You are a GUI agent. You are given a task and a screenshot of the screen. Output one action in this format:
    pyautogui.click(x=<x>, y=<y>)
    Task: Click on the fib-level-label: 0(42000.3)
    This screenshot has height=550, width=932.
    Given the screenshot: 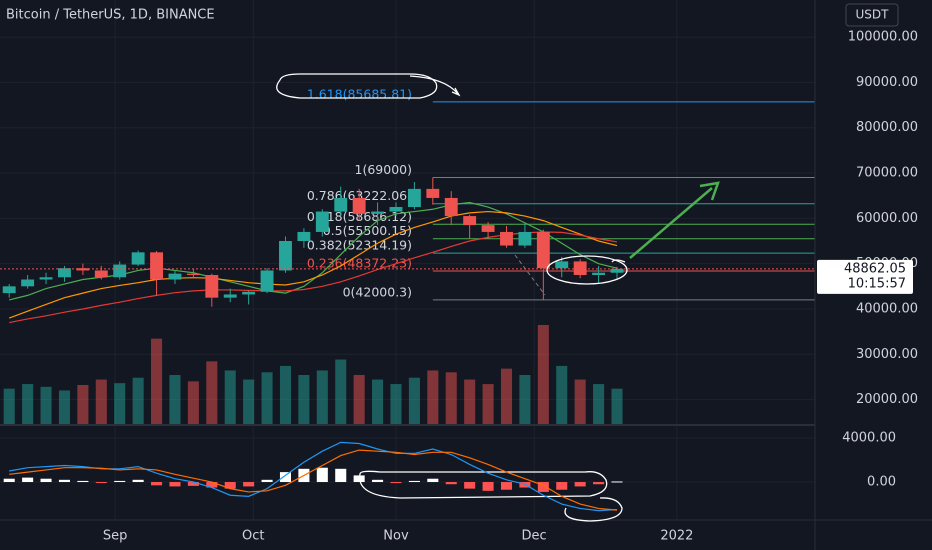 What is the action you would take?
    pyautogui.click(x=377, y=291)
    